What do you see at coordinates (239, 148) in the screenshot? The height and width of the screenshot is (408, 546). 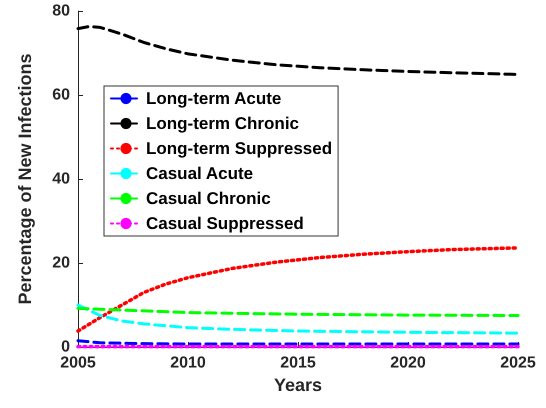 I see `legend-label: Long-term Suppressed` at bounding box center [239, 148].